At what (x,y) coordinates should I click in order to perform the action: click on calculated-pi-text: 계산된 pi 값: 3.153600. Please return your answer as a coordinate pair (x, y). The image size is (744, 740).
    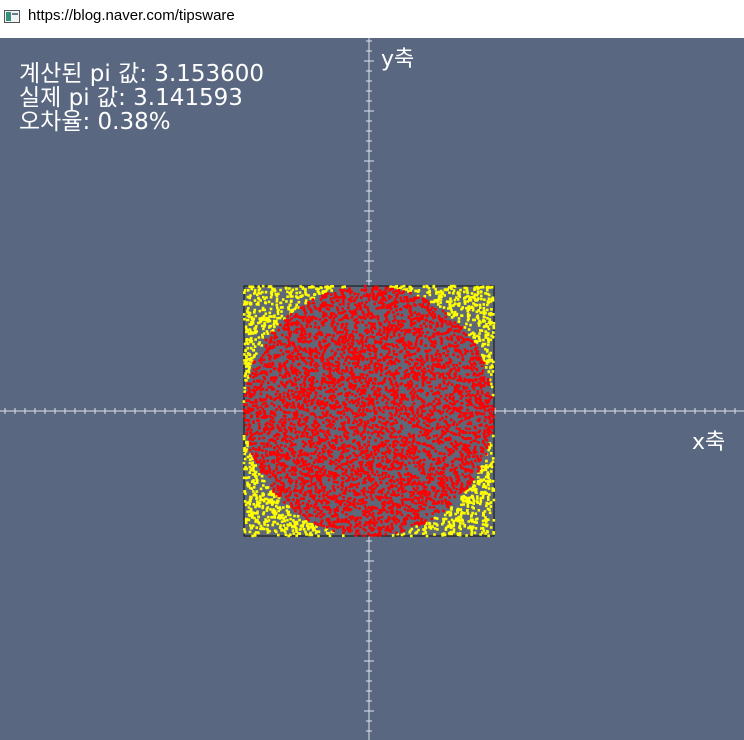
    Looking at the image, I should click on (142, 74).